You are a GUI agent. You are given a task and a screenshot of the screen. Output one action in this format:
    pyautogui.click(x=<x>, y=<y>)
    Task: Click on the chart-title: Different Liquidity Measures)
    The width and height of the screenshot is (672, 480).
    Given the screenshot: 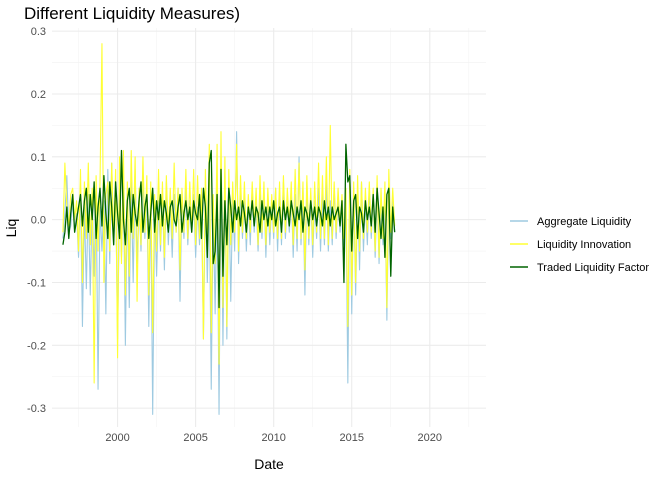 What is the action you would take?
    pyautogui.click(x=132, y=13)
    